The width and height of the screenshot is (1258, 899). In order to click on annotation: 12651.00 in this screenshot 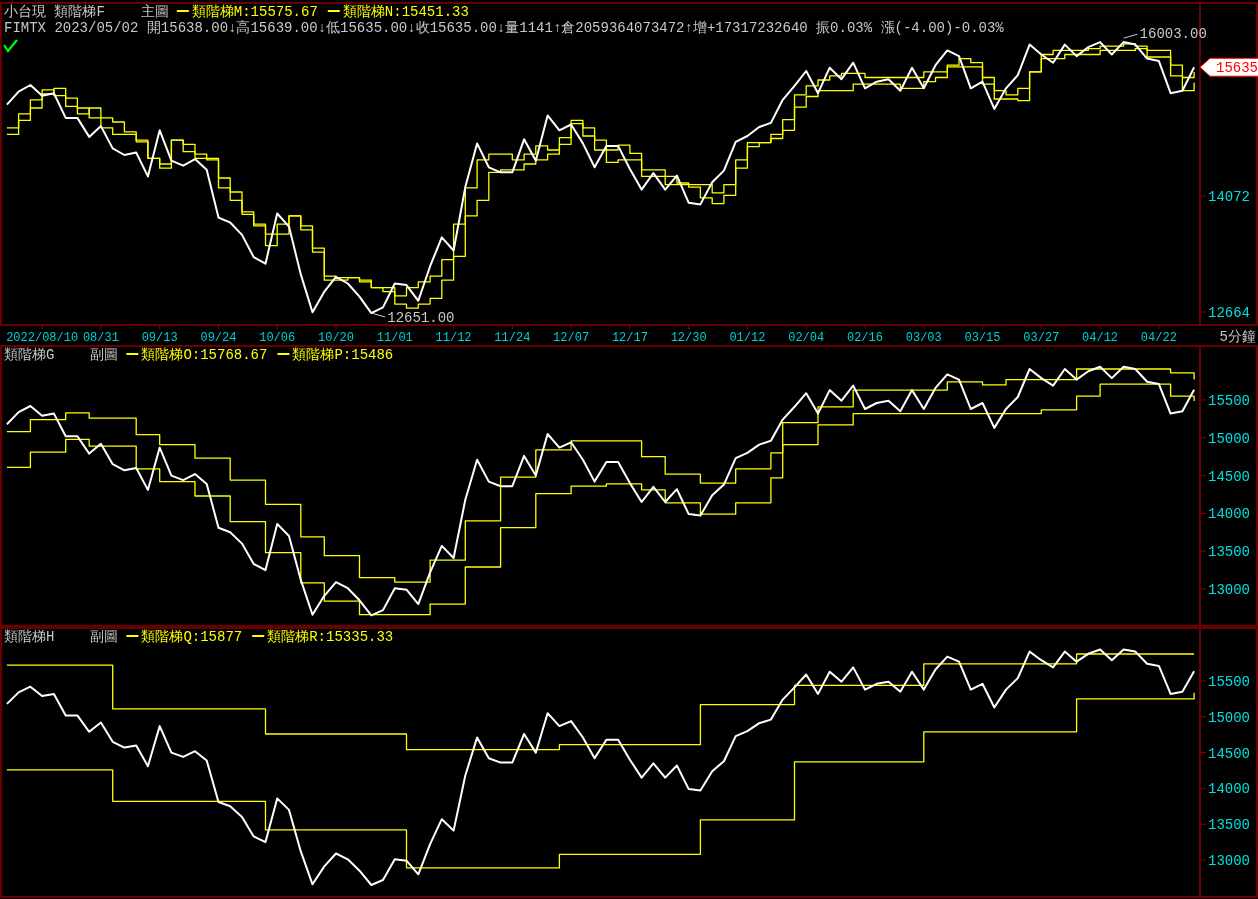, I will do `click(421, 318)`.